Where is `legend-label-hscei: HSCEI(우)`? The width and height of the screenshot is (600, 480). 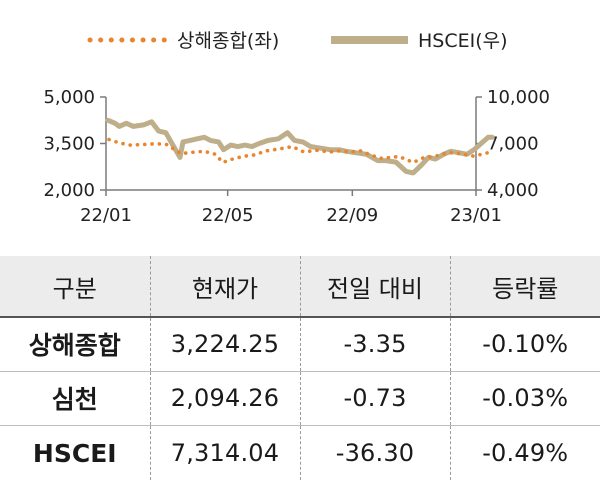
legend-label-hscei: HSCEI(우) is located at coordinates (463, 41).